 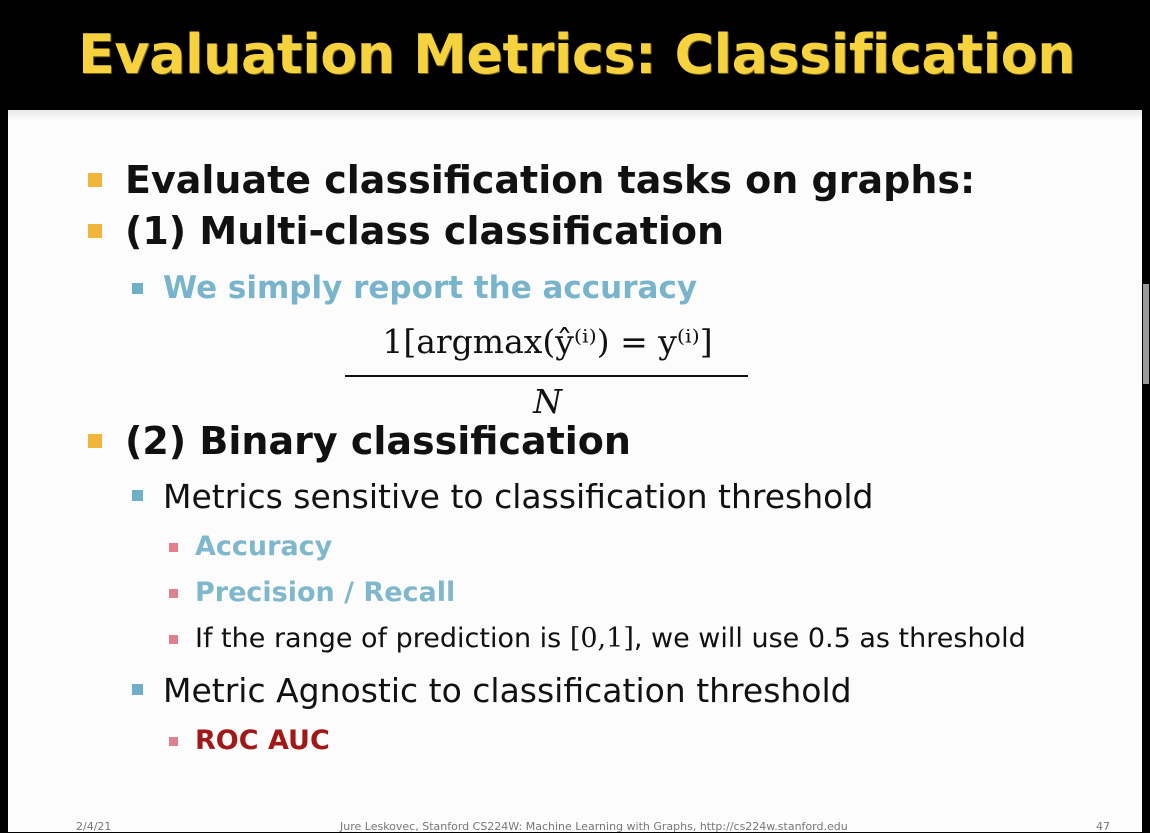 I want to click on slide-title: Evaluation Metrics: Classification, so click(x=577, y=54).